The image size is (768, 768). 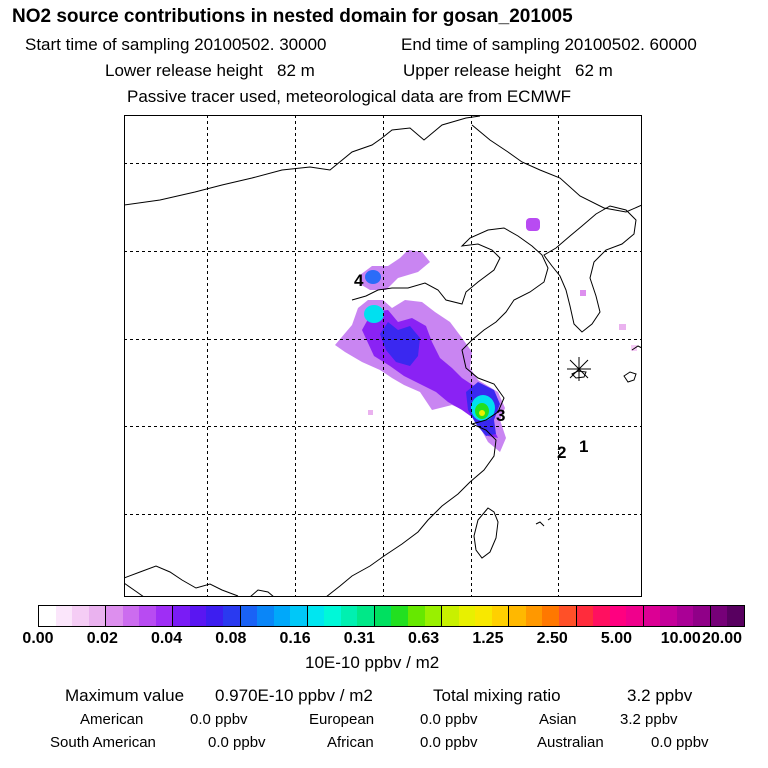 I want to click on region-american-label: American, so click(x=112, y=719).